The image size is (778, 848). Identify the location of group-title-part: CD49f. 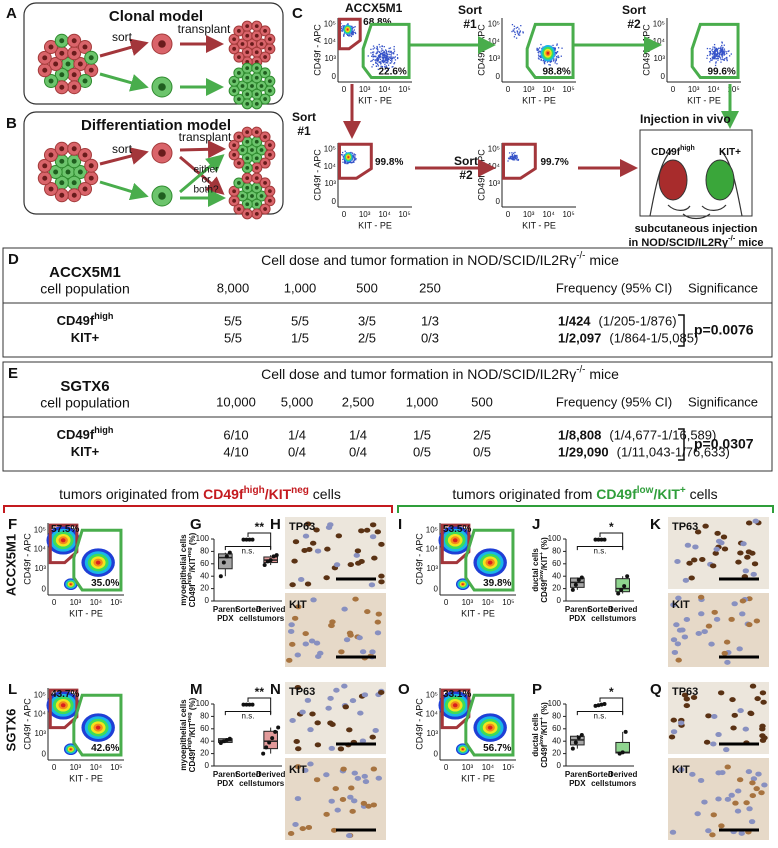
(616, 494).